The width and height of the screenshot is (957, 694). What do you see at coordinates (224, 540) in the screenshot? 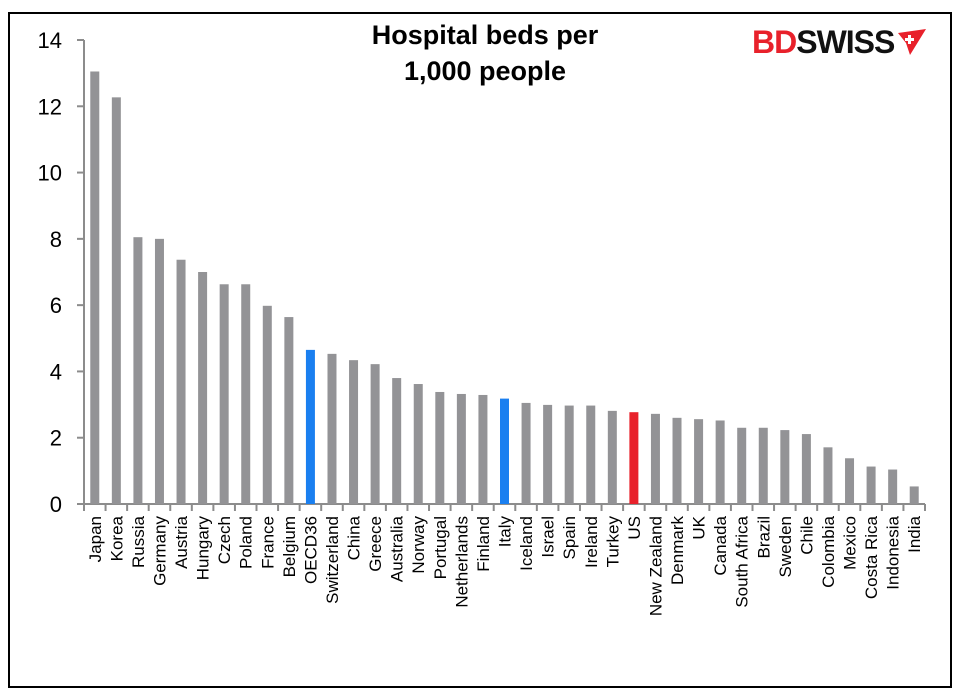
I see `x-tick-label: Czech` at bounding box center [224, 540].